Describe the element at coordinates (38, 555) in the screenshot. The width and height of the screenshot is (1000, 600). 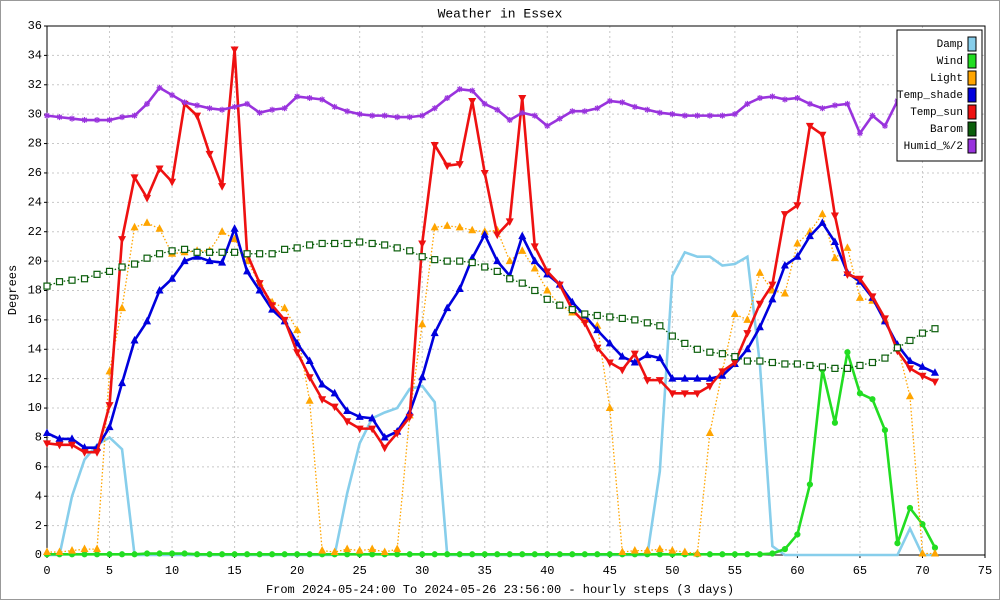
I see `y-tick-label: 0` at that location.